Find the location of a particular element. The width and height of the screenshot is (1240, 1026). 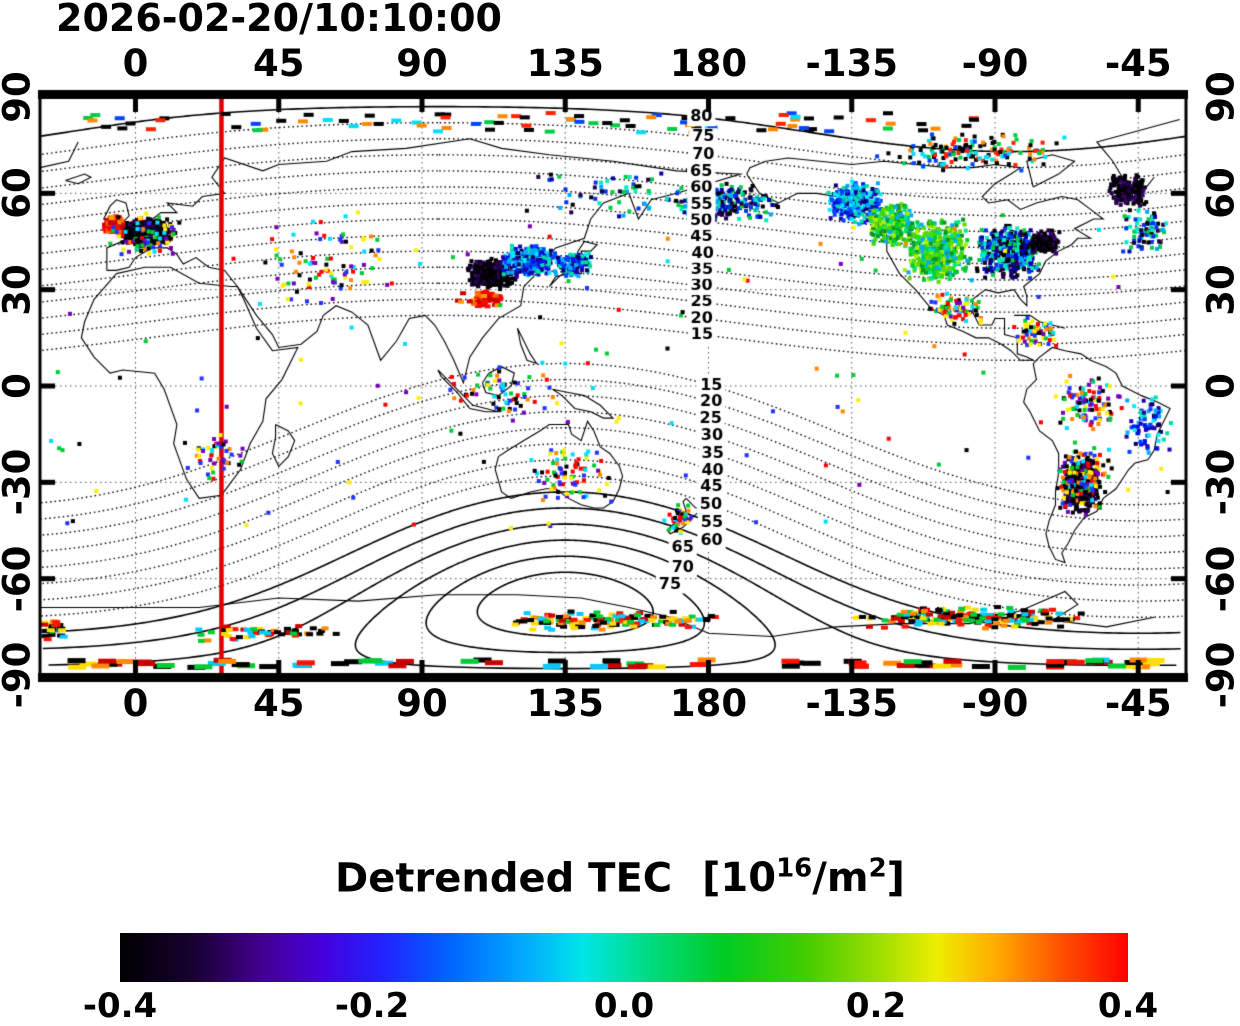

colorbar-tick-4: 0.4 is located at coordinates (1128, 1006).